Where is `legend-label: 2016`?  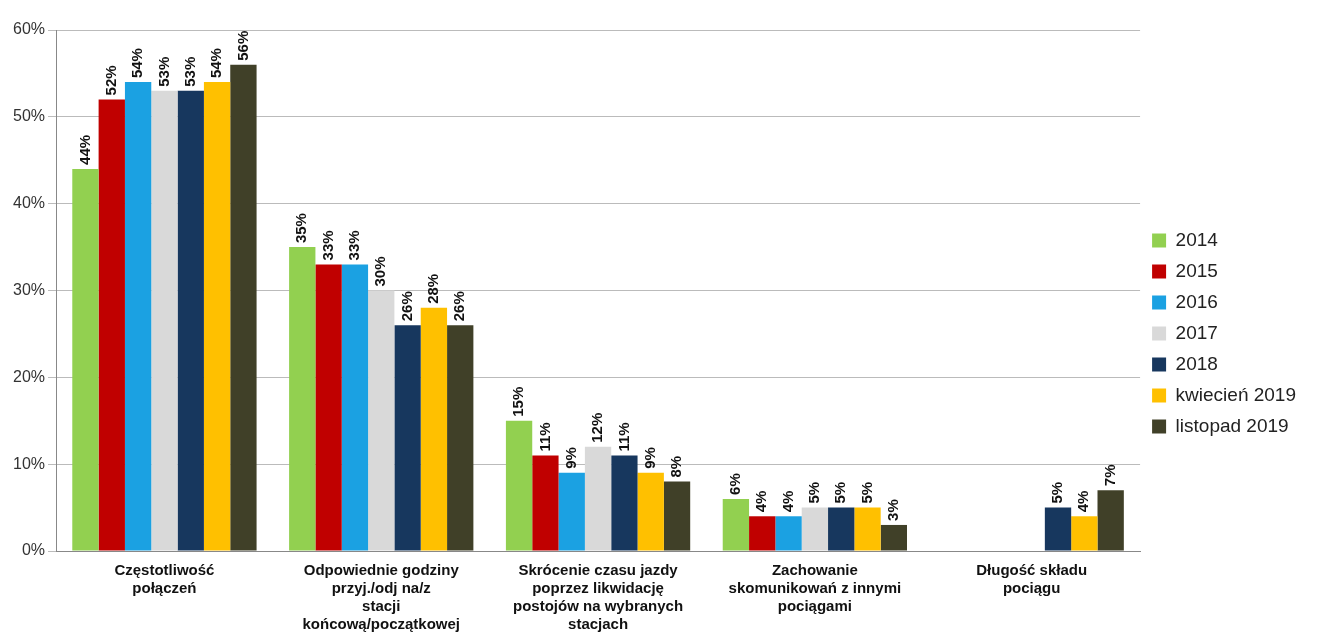 legend-label: 2016 is located at coordinates (1196, 301).